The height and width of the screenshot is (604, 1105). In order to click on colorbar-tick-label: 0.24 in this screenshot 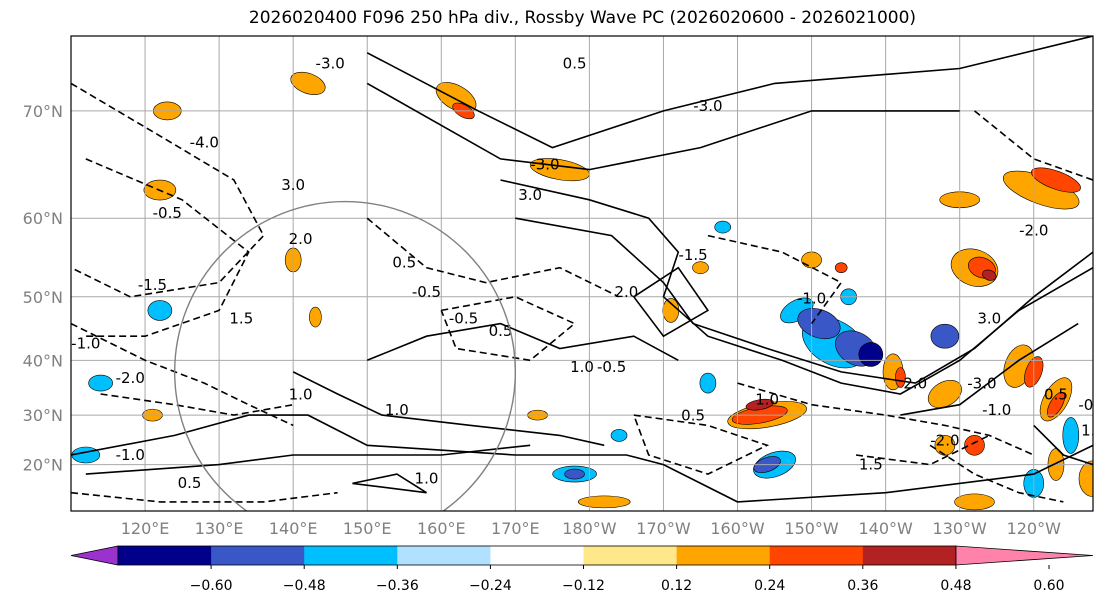, I will do `click(769, 586)`.